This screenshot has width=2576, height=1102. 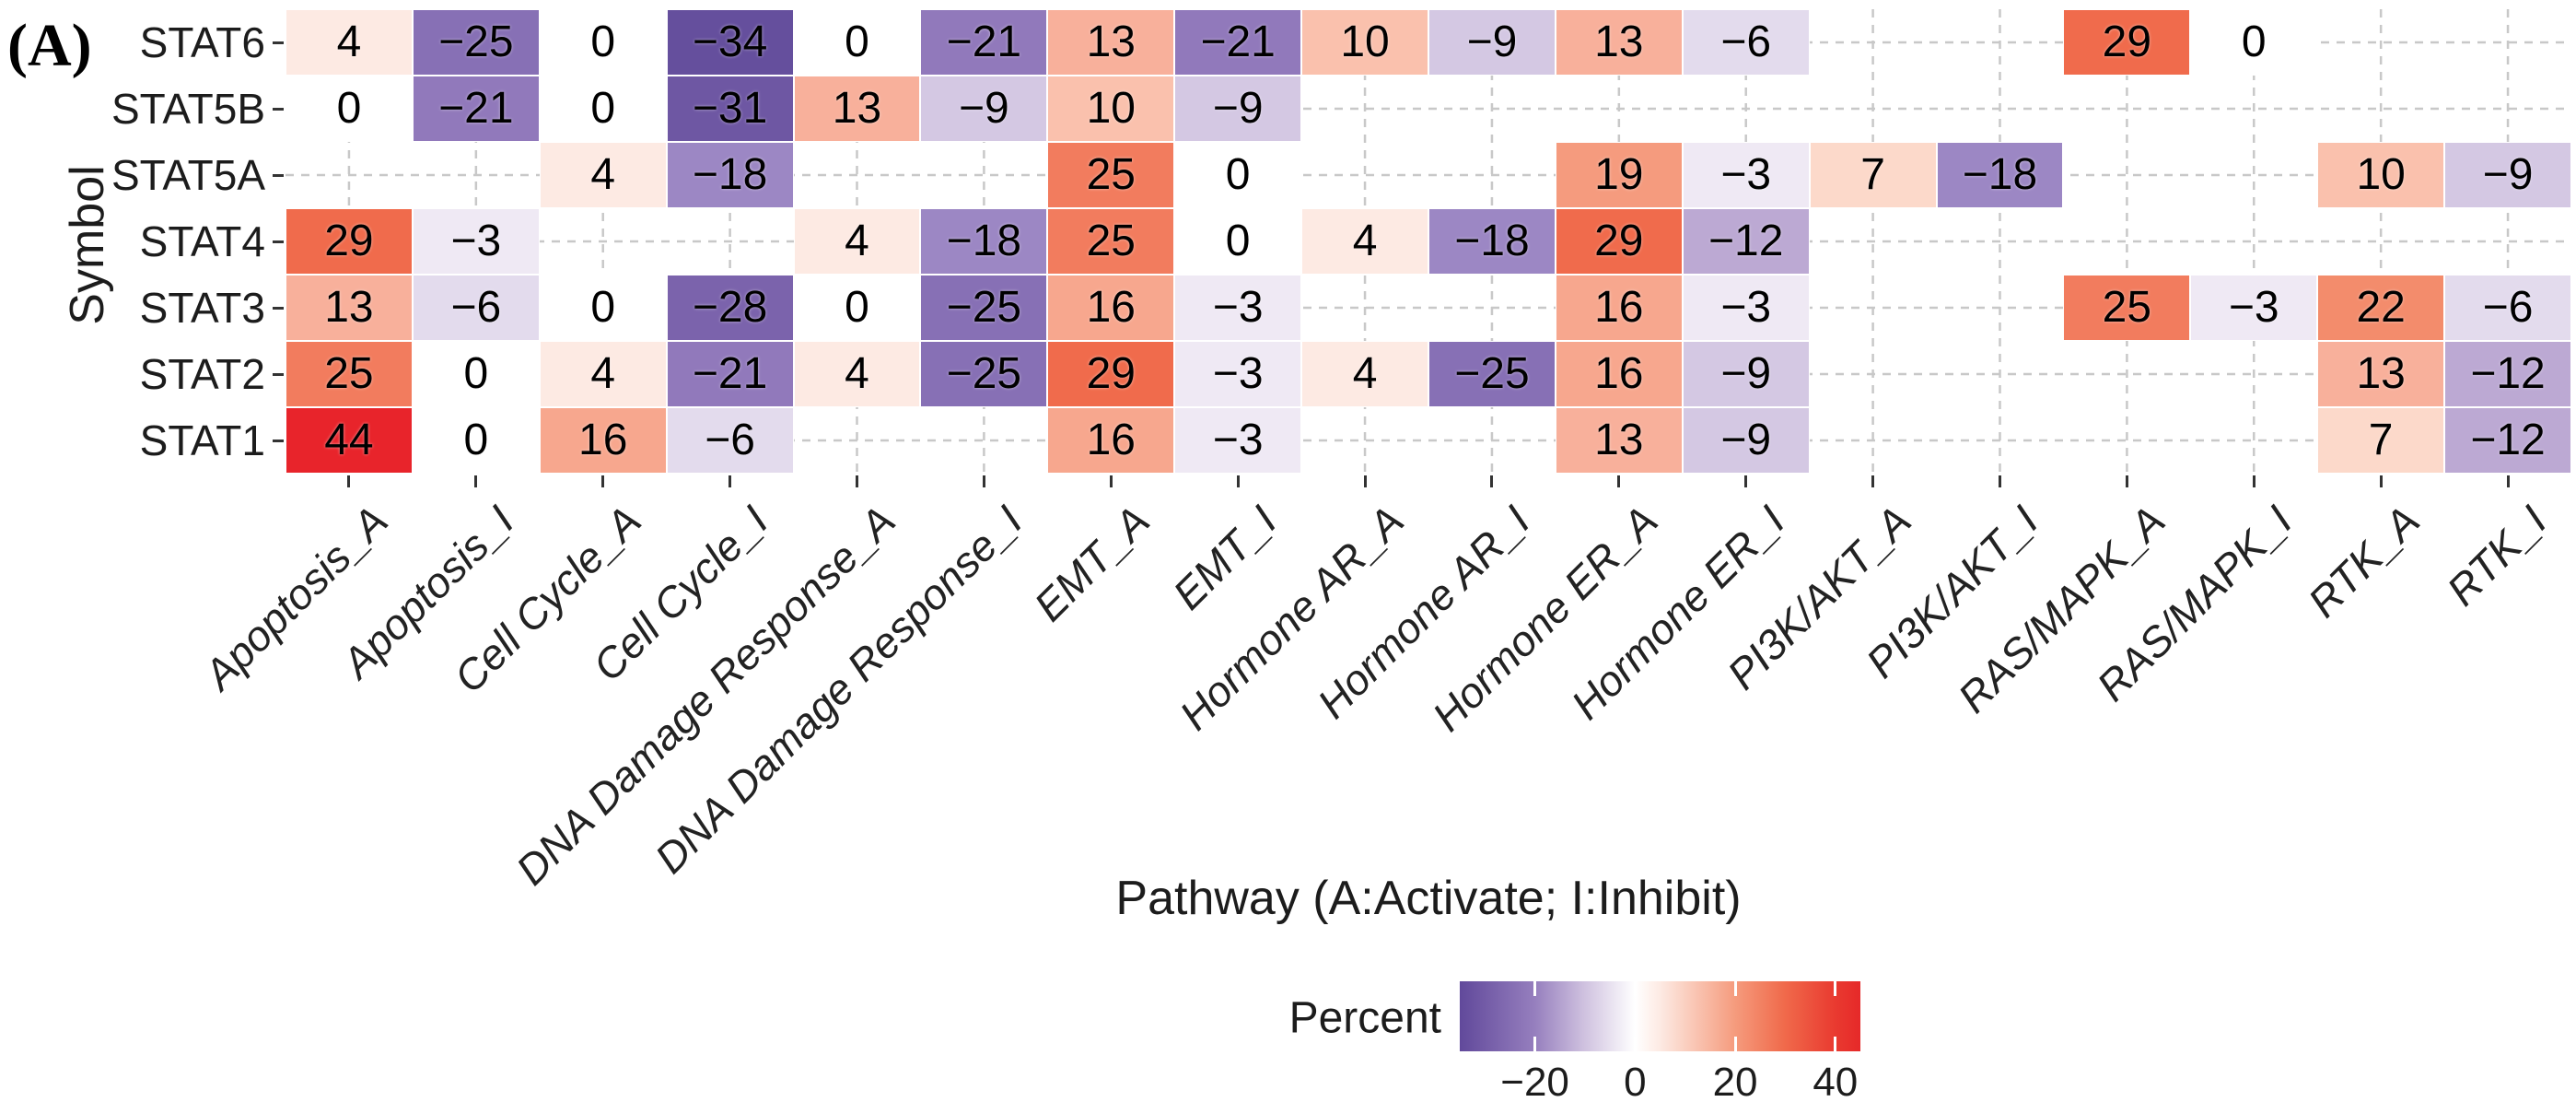 What do you see at coordinates (1111, 374) in the screenshot?
I see `heatmap-cell: 29` at bounding box center [1111, 374].